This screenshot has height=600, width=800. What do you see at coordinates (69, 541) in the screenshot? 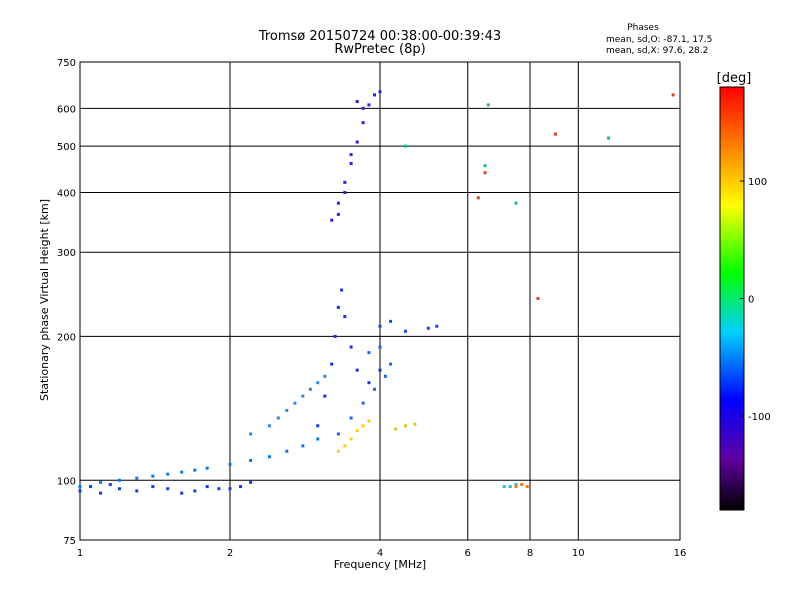
I see `y-tick-label: 75` at bounding box center [69, 541].